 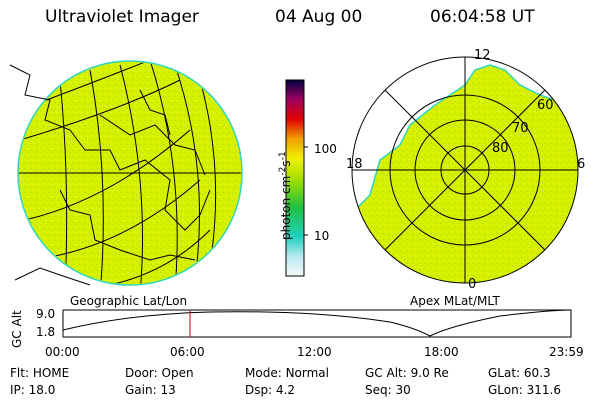 I want to click on mlt-label-12: 12, so click(x=482, y=55).